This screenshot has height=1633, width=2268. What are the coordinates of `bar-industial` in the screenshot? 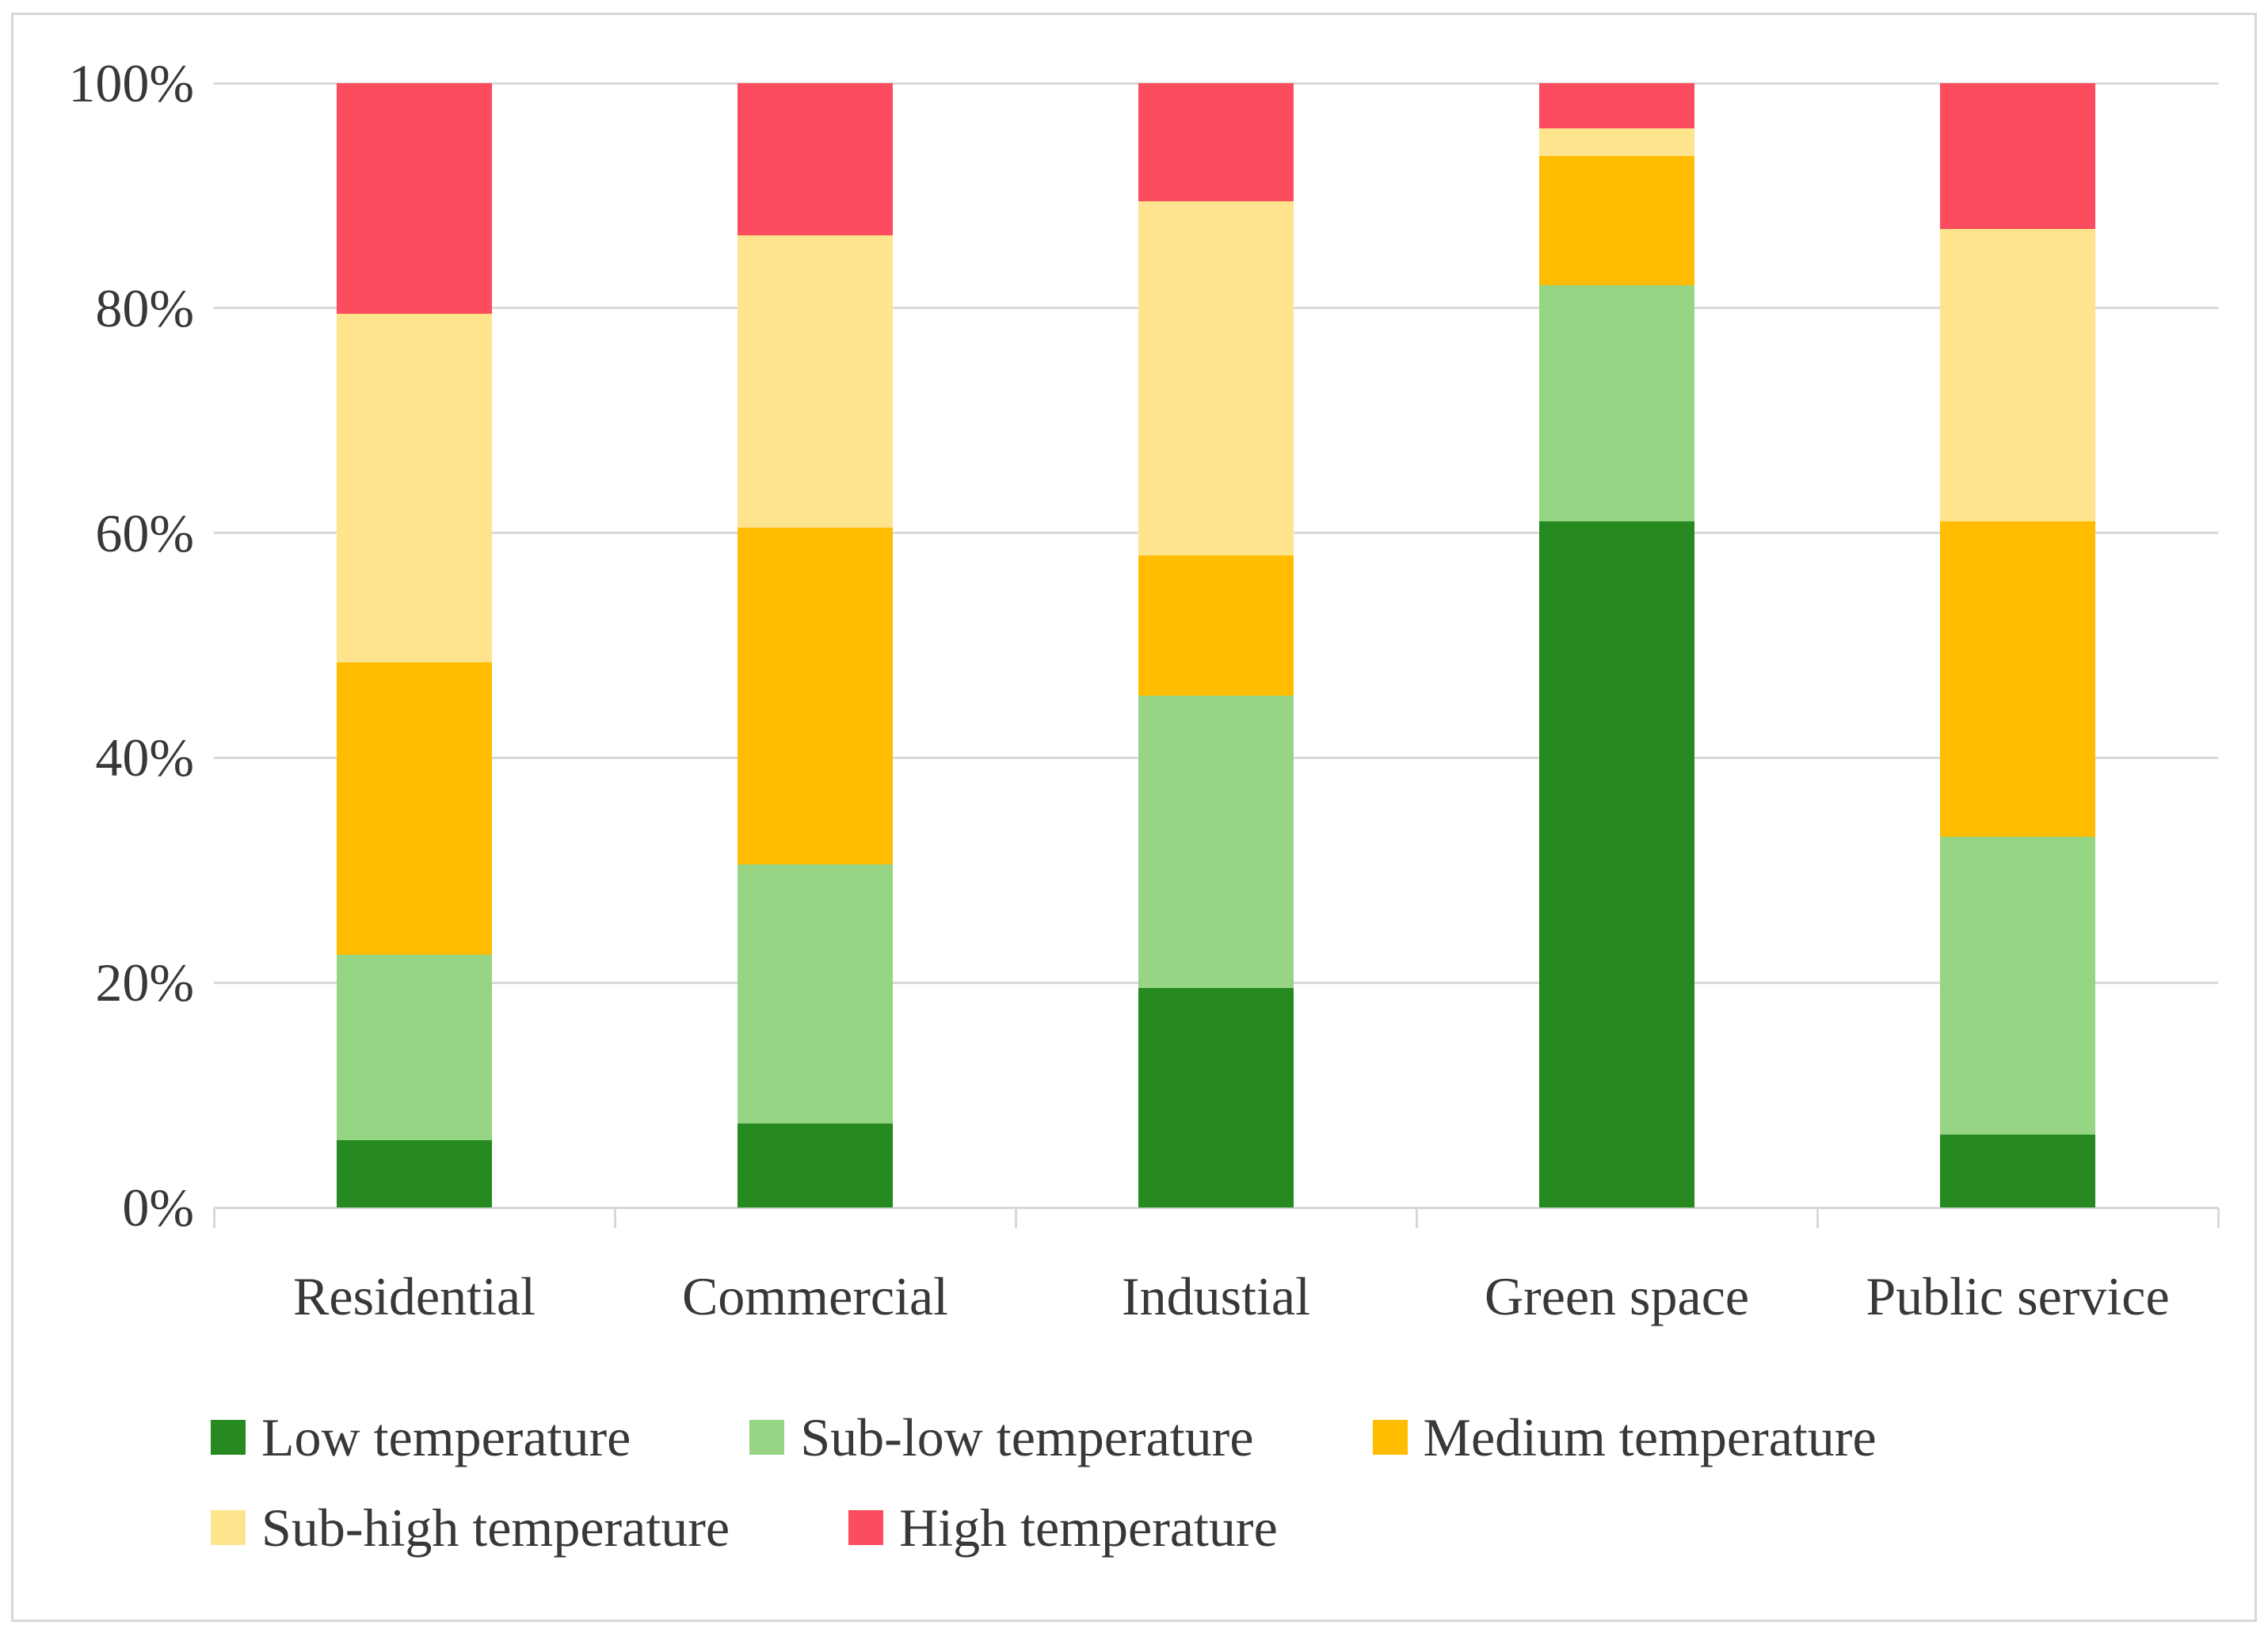 It's located at (1216, 645).